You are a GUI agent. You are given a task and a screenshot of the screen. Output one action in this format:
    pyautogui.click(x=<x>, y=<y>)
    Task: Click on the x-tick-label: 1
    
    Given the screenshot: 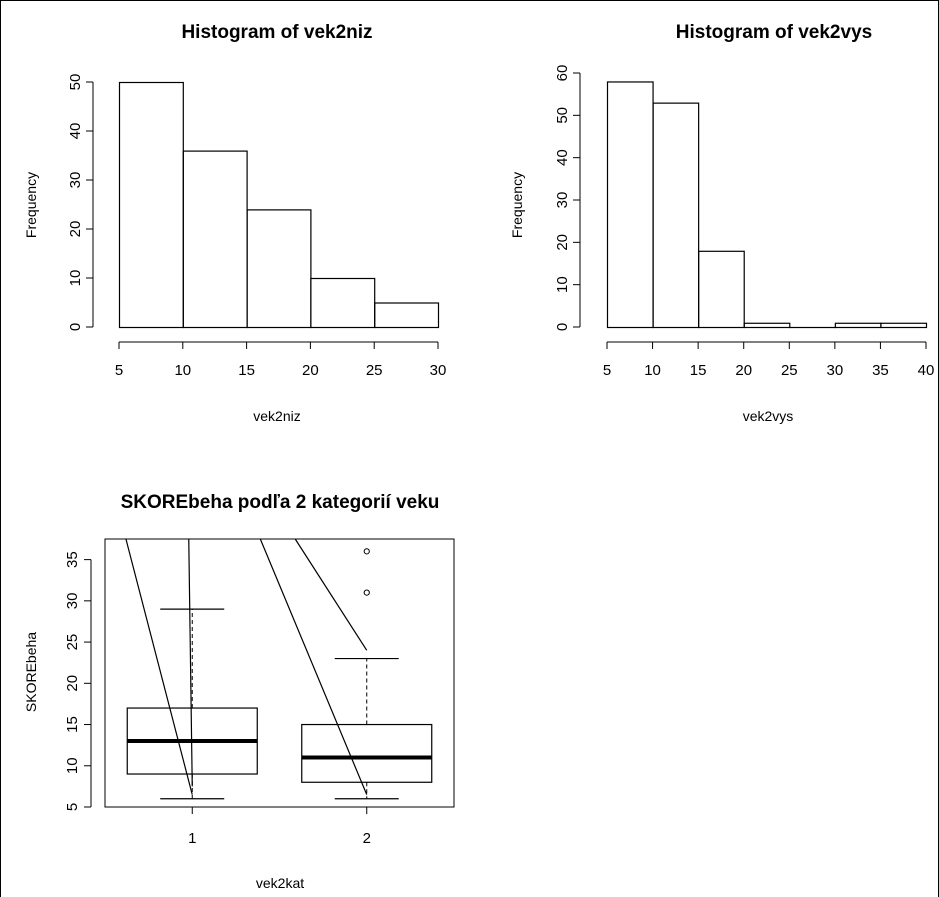 What is the action you would take?
    pyautogui.click(x=192, y=838)
    